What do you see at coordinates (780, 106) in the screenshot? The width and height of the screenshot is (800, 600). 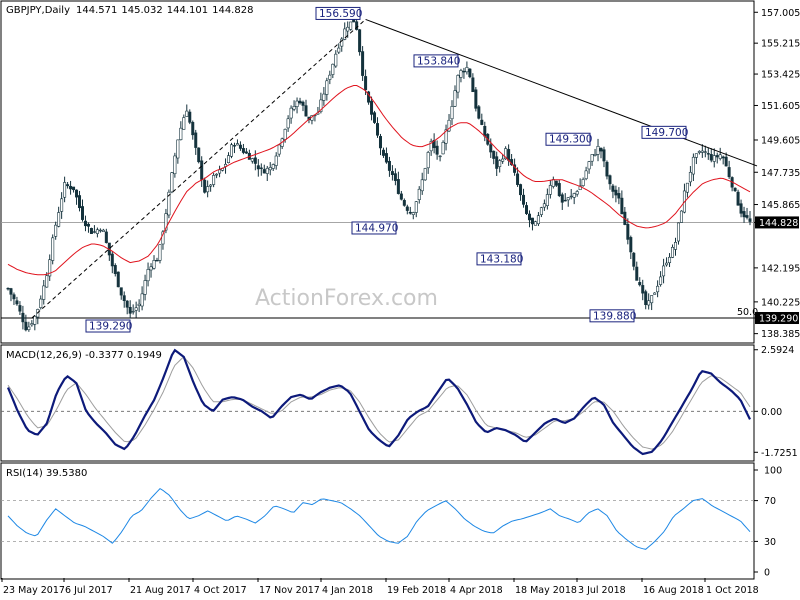 I see `price-tick-label: 151.605` at bounding box center [780, 106].